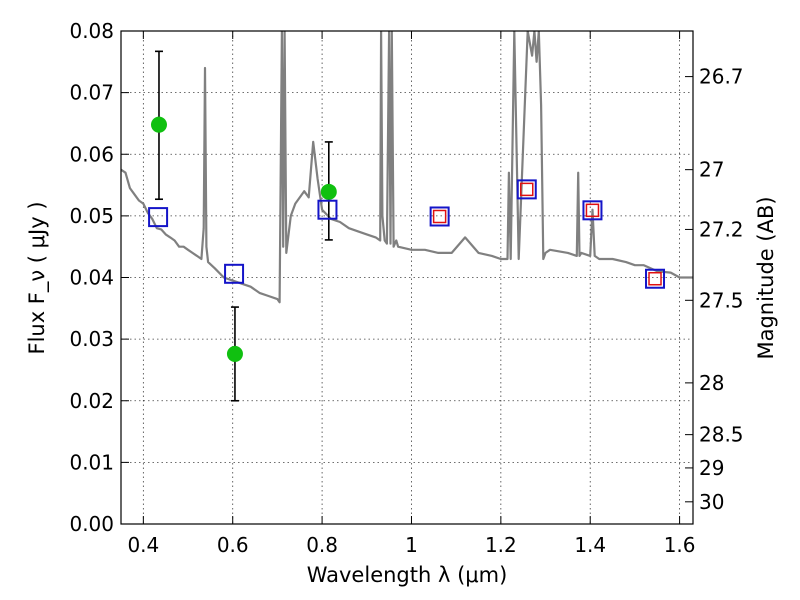 This screenshot has width=800, height=600. Describe the element at coordinates (711, 468) in the screenshot. I see `right-tick-label: 29` at that location.